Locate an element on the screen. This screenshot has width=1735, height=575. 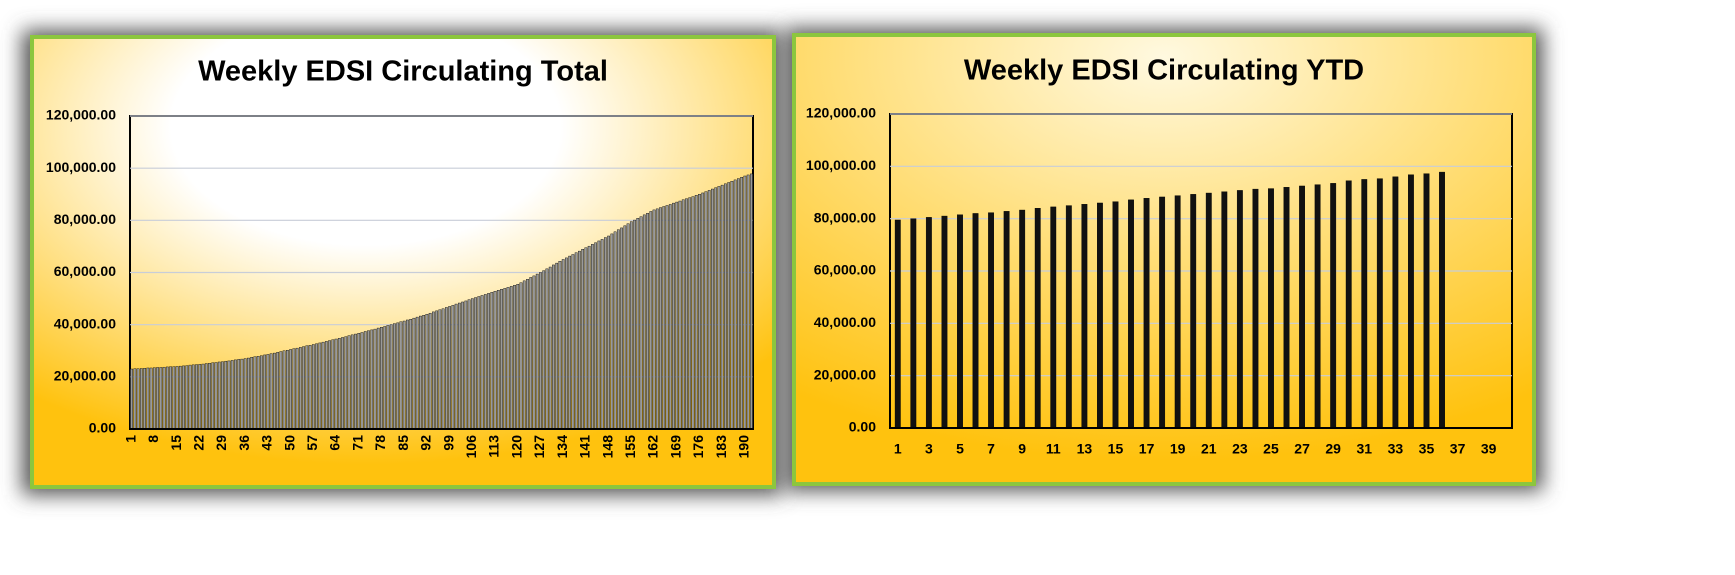
x-tick-label: 17 is located at coordinates (1147, 449).